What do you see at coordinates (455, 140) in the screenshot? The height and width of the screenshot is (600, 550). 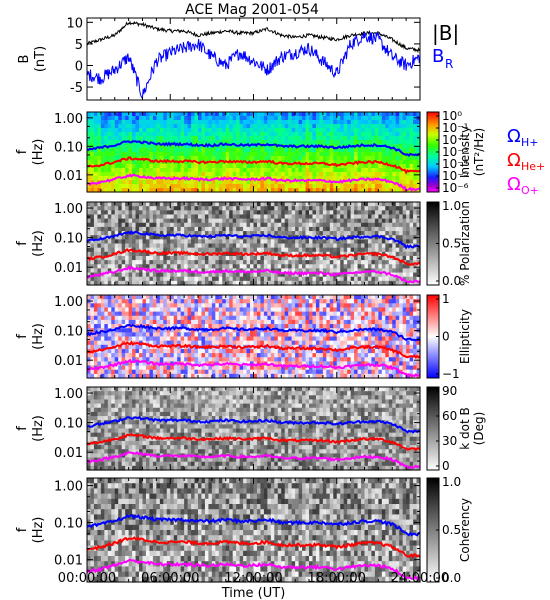 I see `colorbar-tick-label: 10⁻²` at bounding box center [455, 140].